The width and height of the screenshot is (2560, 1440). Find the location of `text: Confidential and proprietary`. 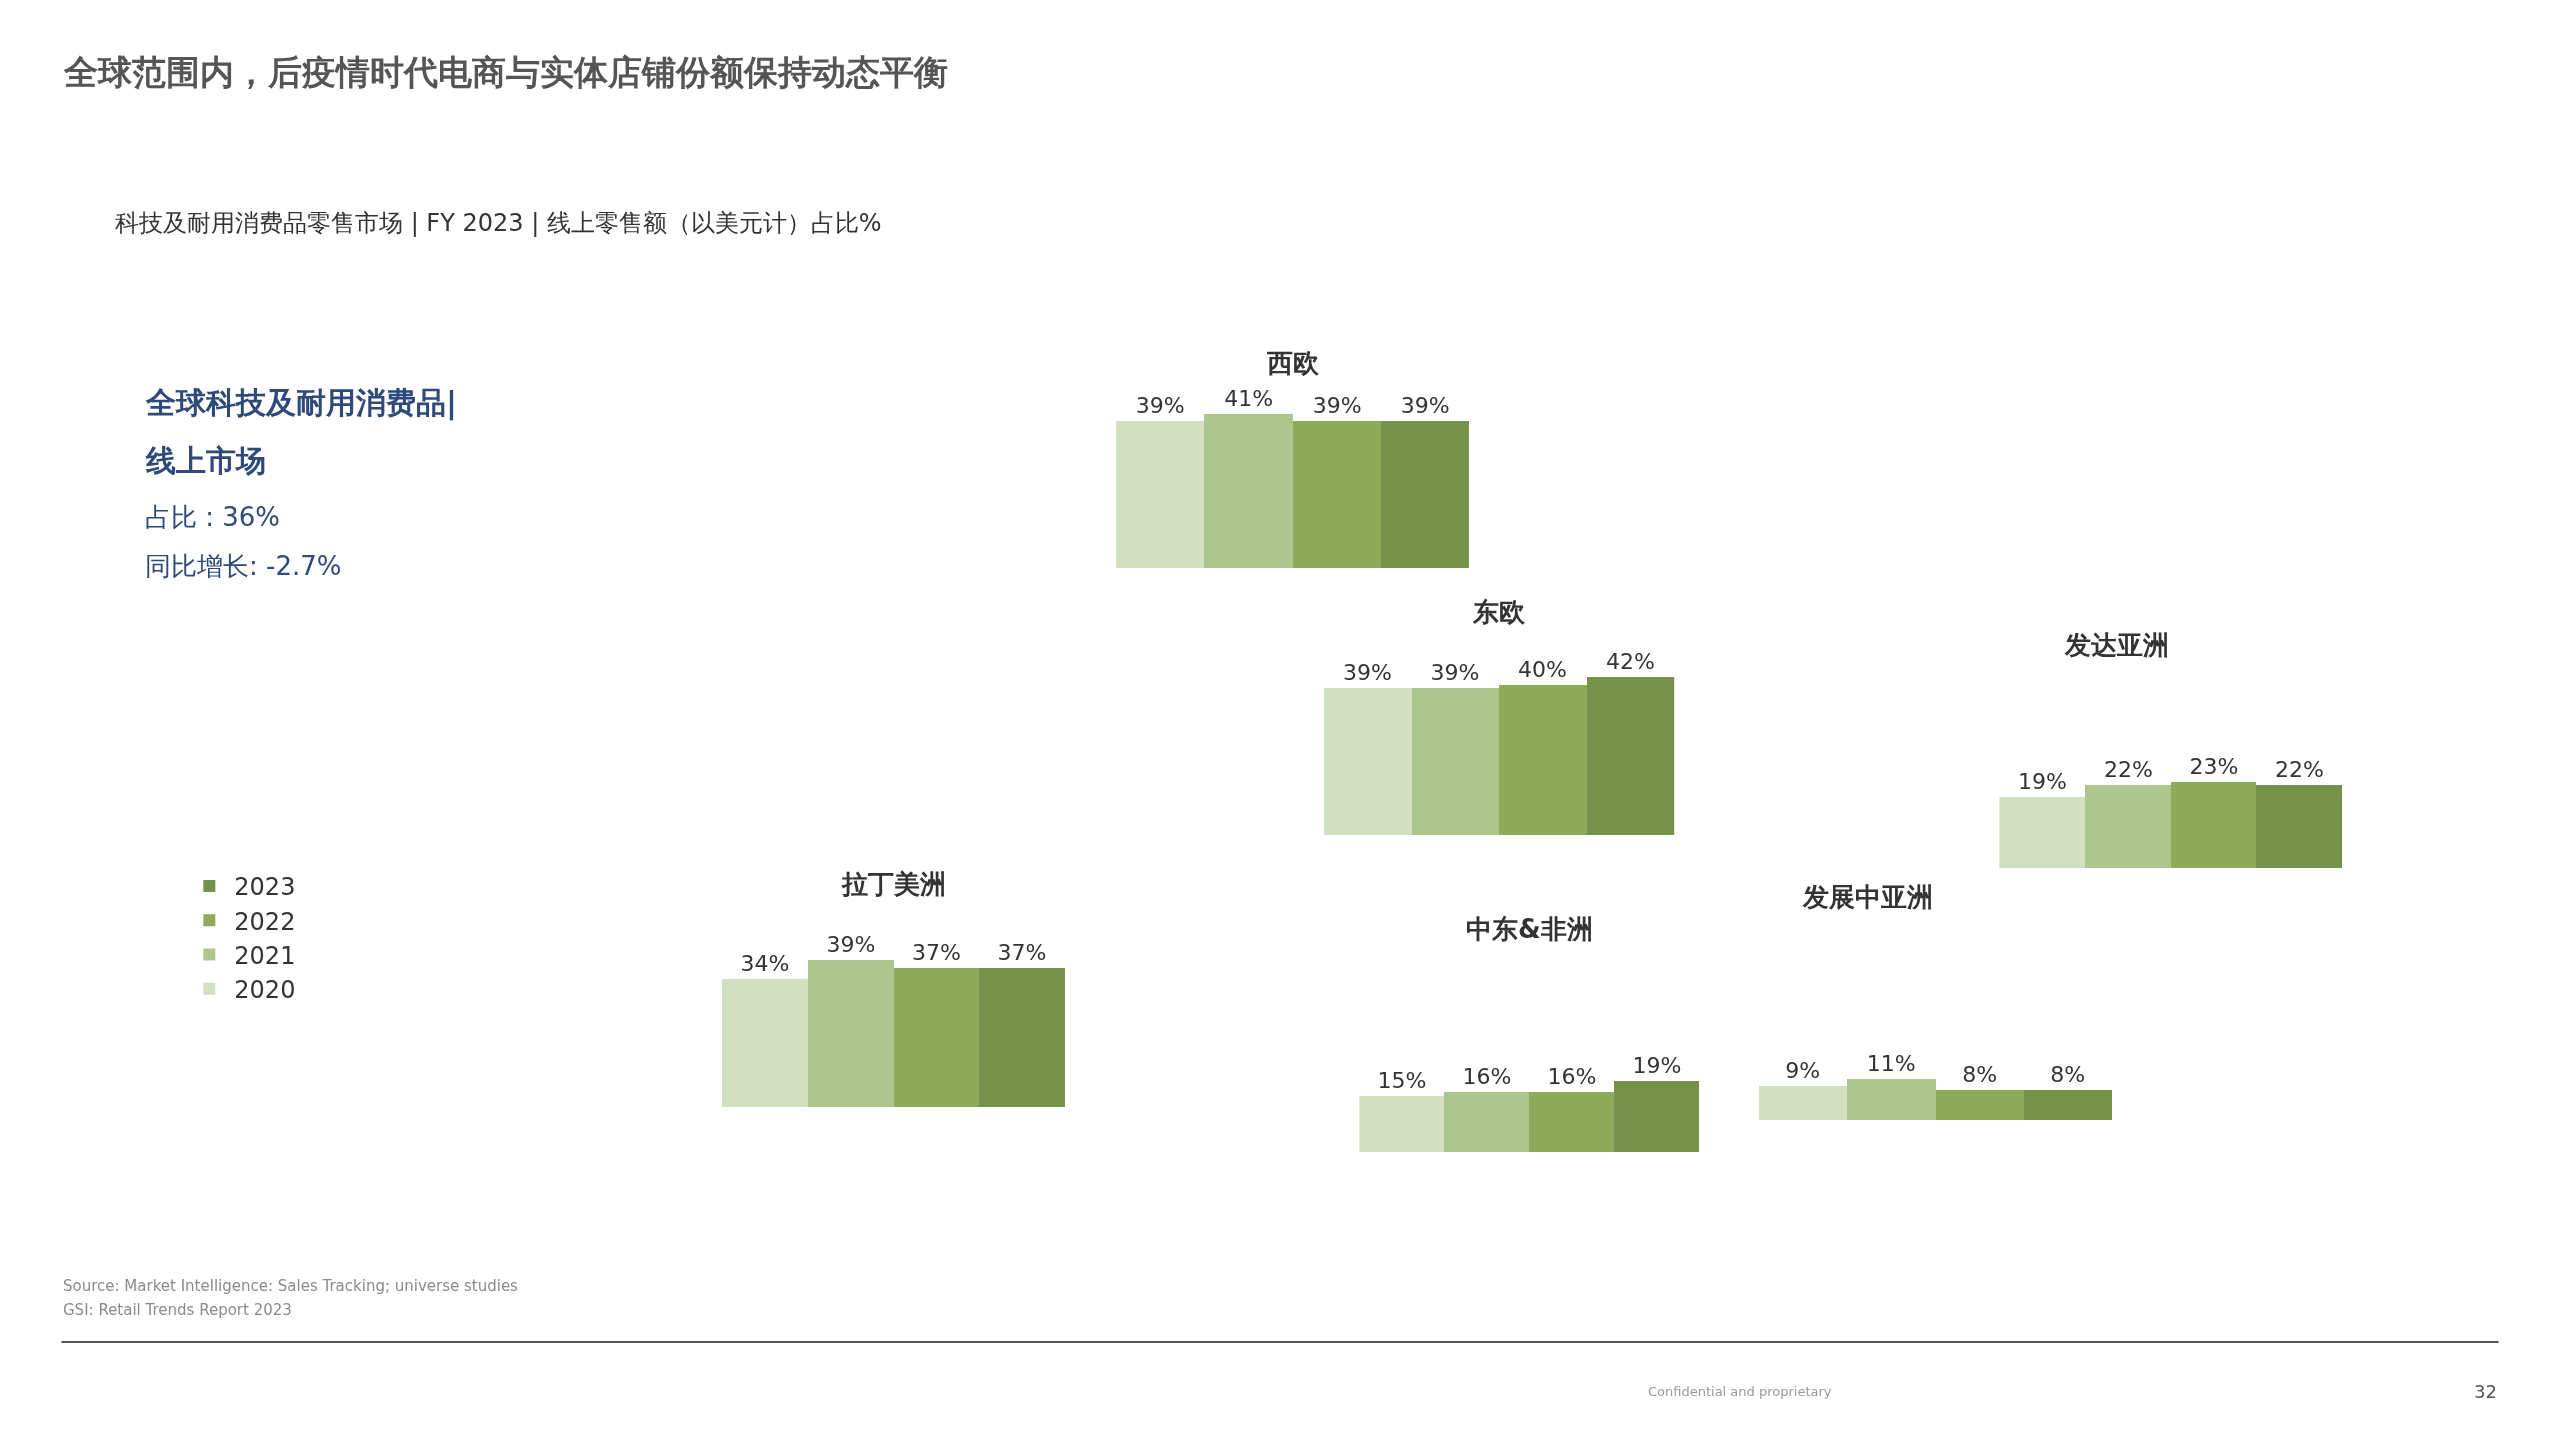

text: Confidential and proprietary is located at coordinates (1740, 1391).